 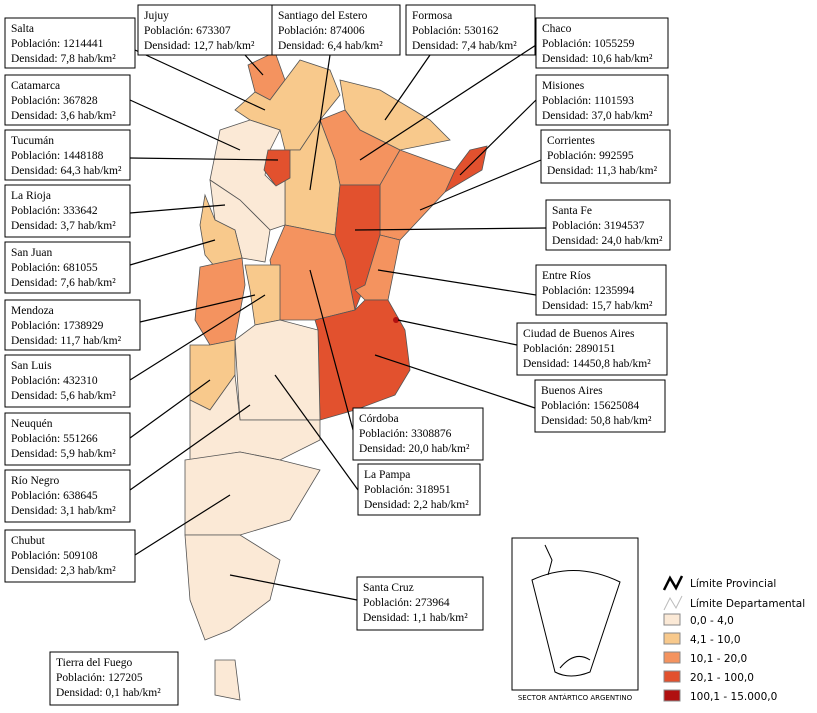 What do you see at coordinates (277, 168) in the screenshot?
I see `province-tucuman` at bounding box center [277, 168].